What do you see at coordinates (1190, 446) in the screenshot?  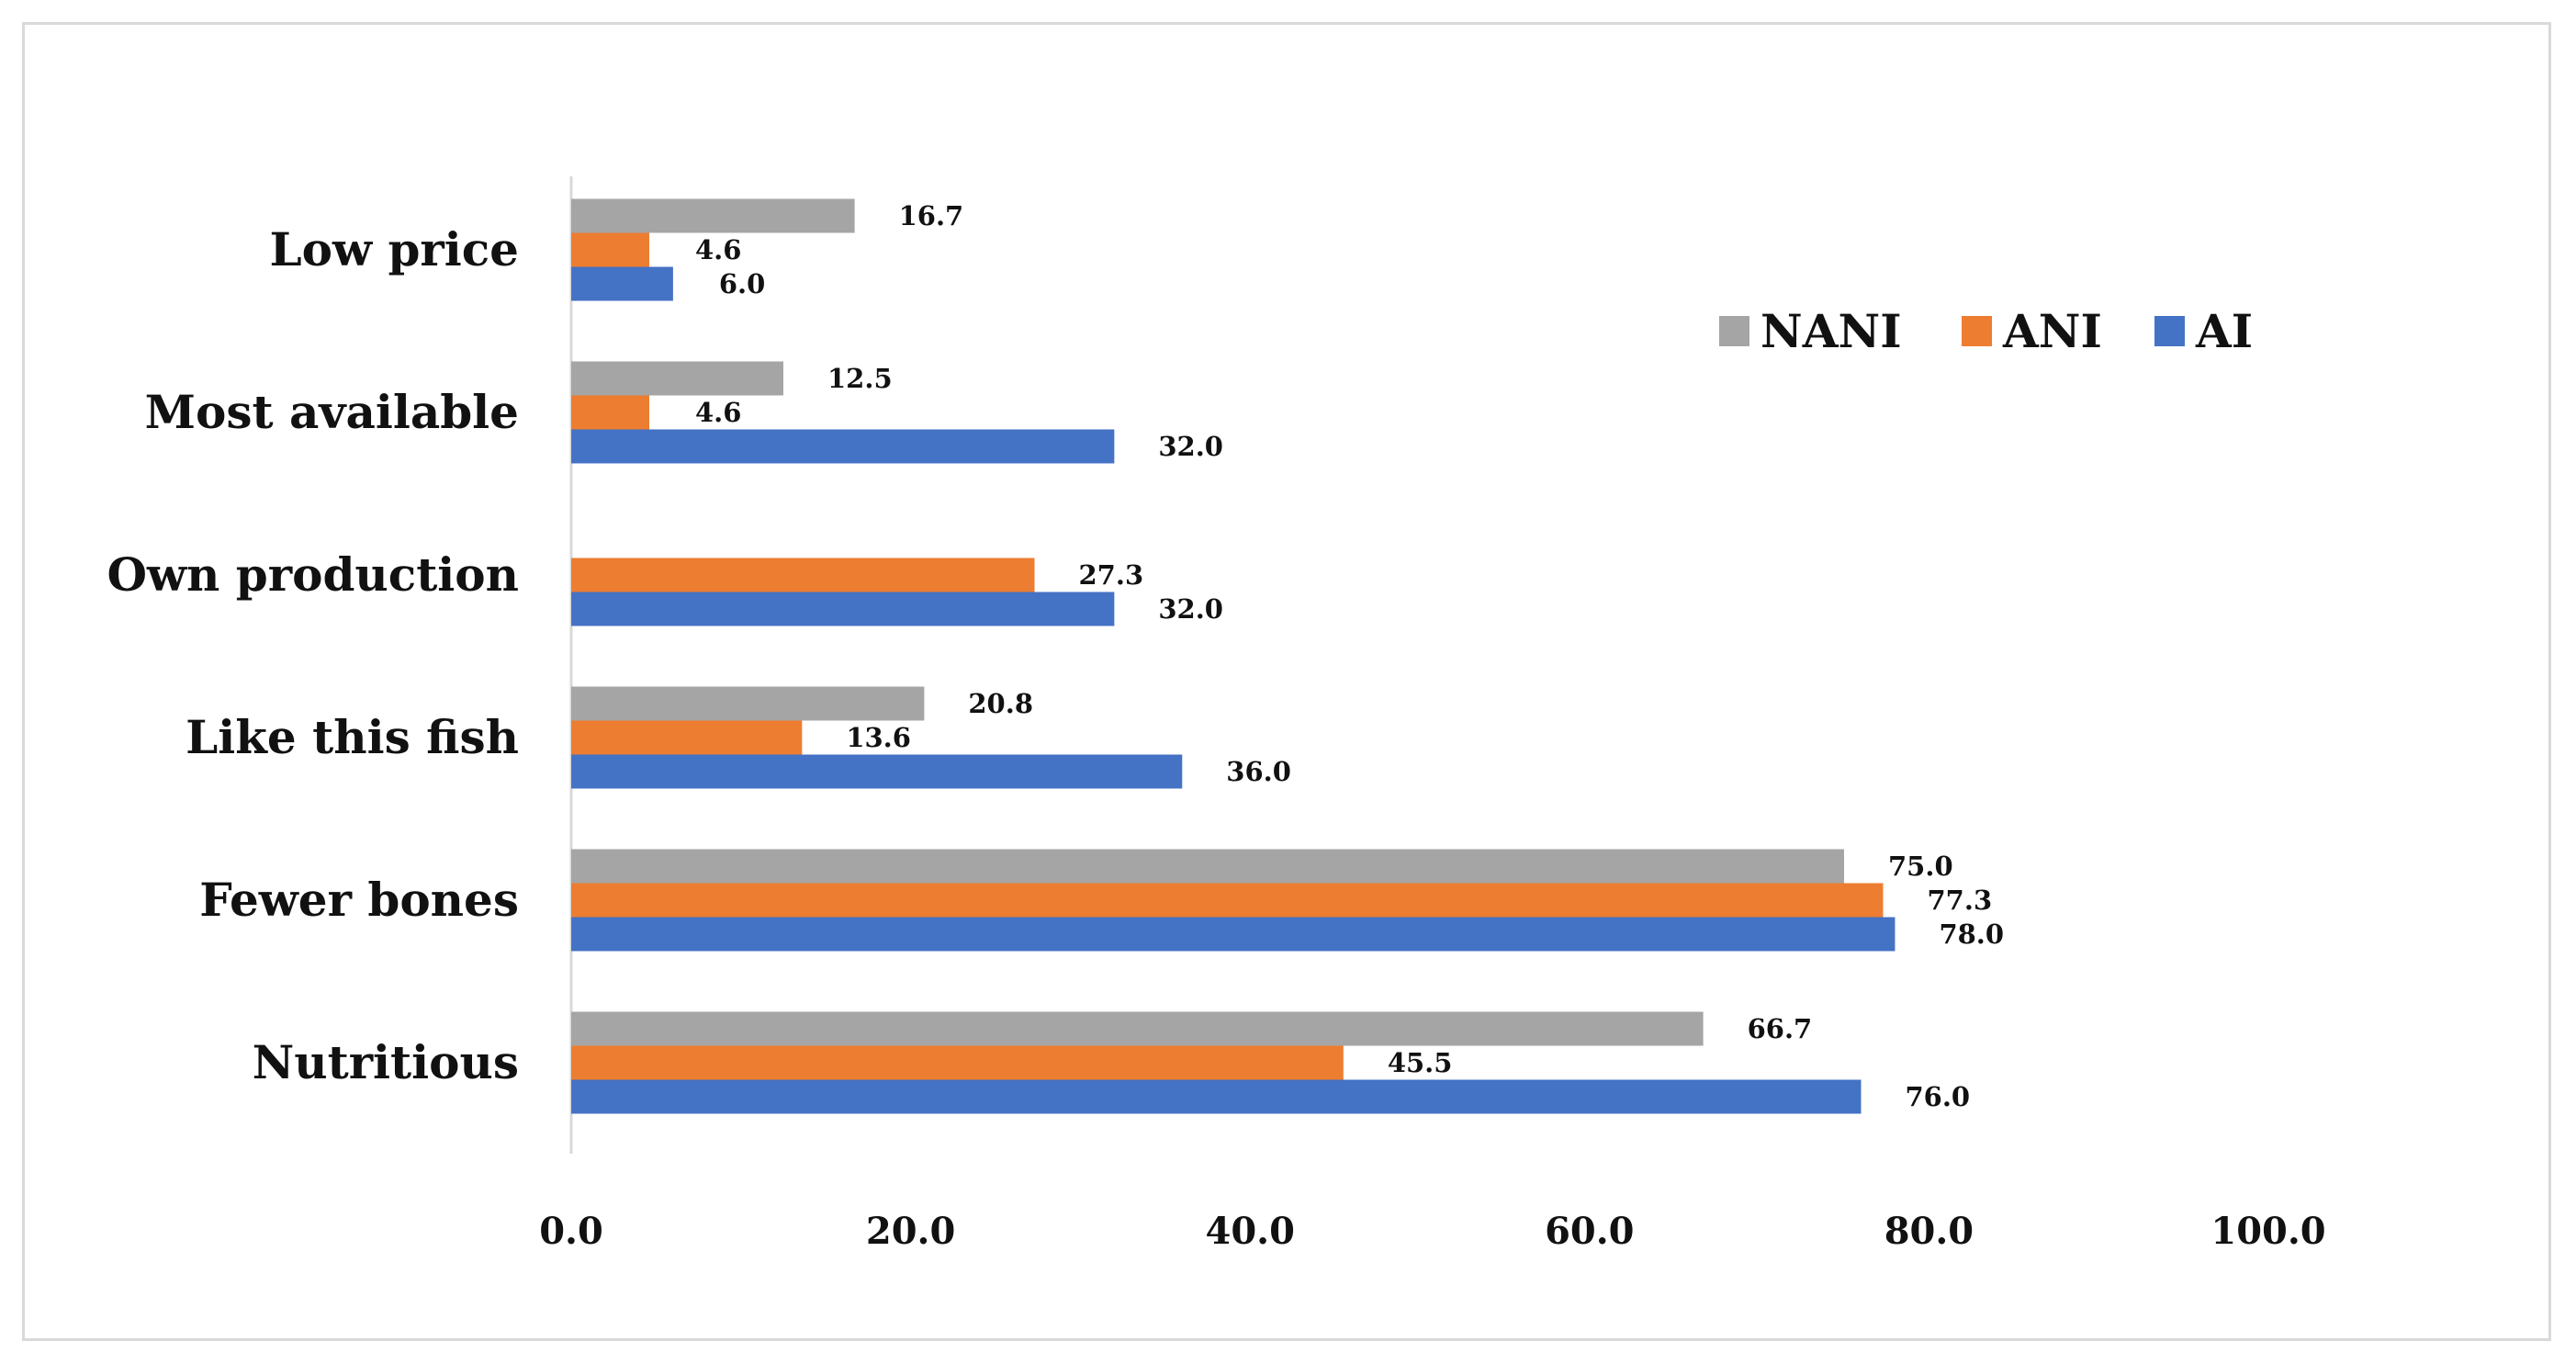 I see `data-label-ai-most-available: 32.0` at bounding box center [1190, 446].